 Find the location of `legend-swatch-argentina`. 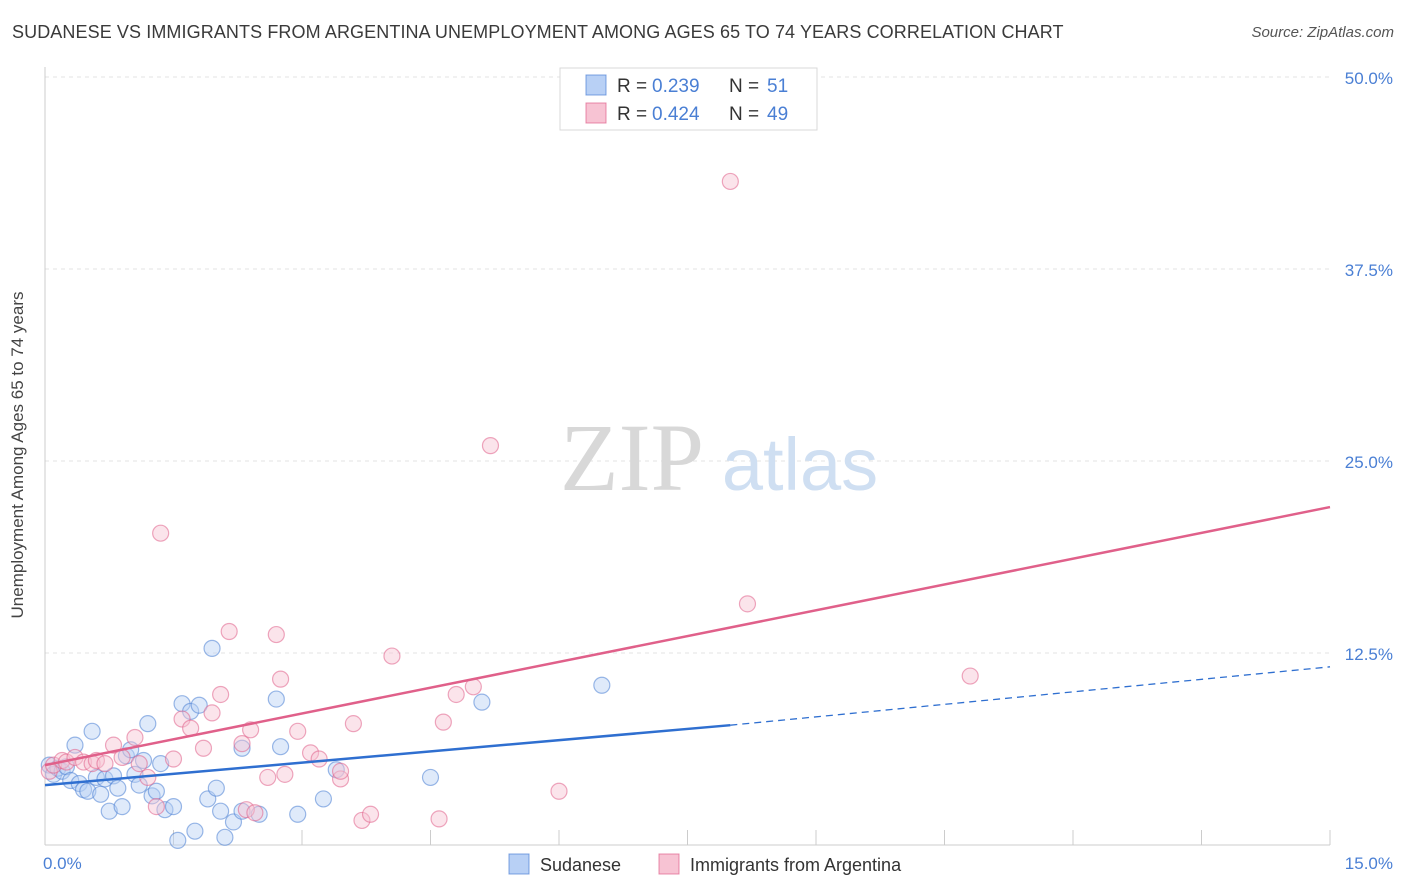

legend-swatch-argentina is located at coordinates (596, 113).